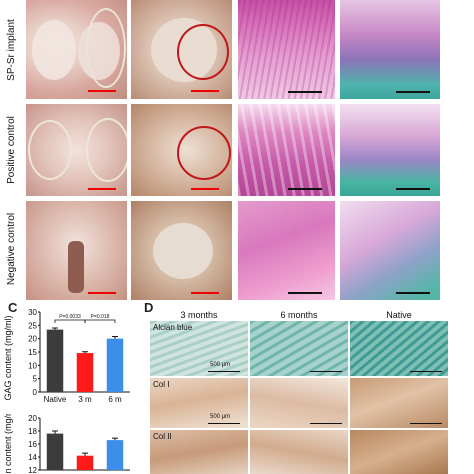  What do you see at coordinates (106, 48) in the screenshot?
I see `highlight-ellipse` at bounding box center [106, 48].